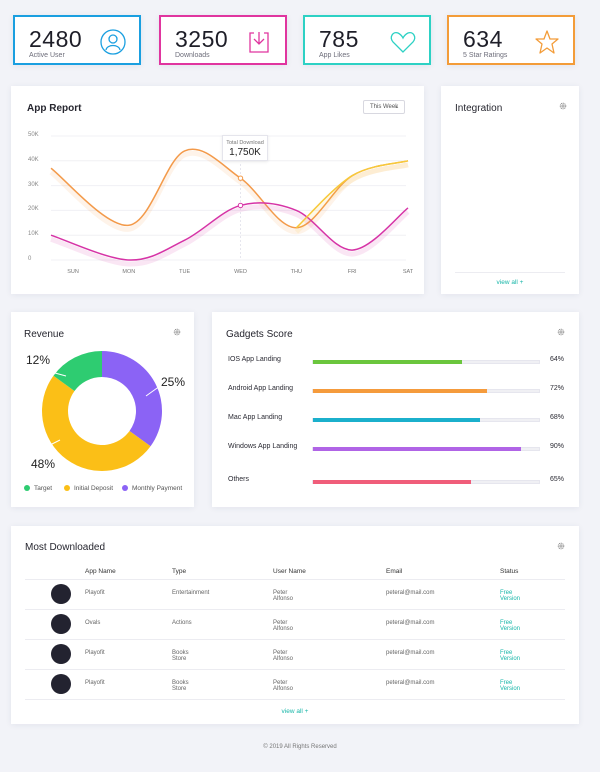 The height and width of the screenshot is (772, 600). Describe the element at coordinates (479, 108) in the screenshot. I see `card-title: Integration` at that location.